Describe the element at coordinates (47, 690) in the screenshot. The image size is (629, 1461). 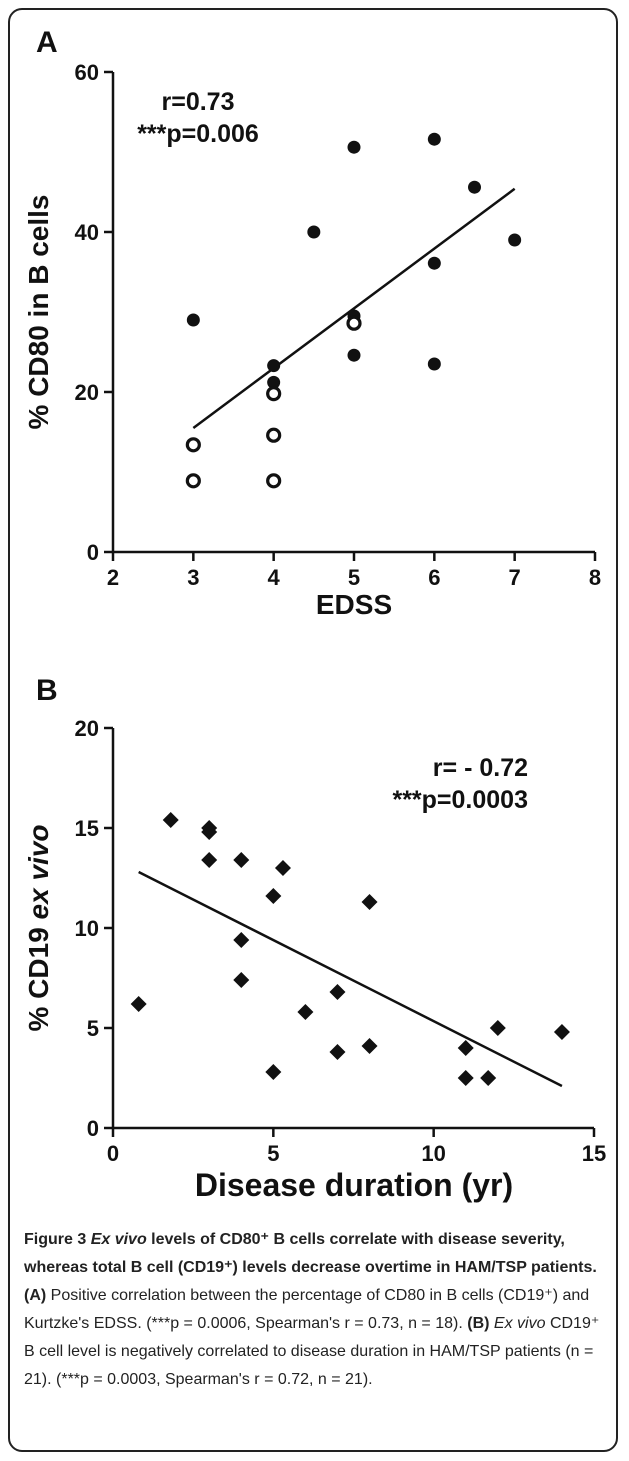
I see `panel-b-letter: B` at that location.